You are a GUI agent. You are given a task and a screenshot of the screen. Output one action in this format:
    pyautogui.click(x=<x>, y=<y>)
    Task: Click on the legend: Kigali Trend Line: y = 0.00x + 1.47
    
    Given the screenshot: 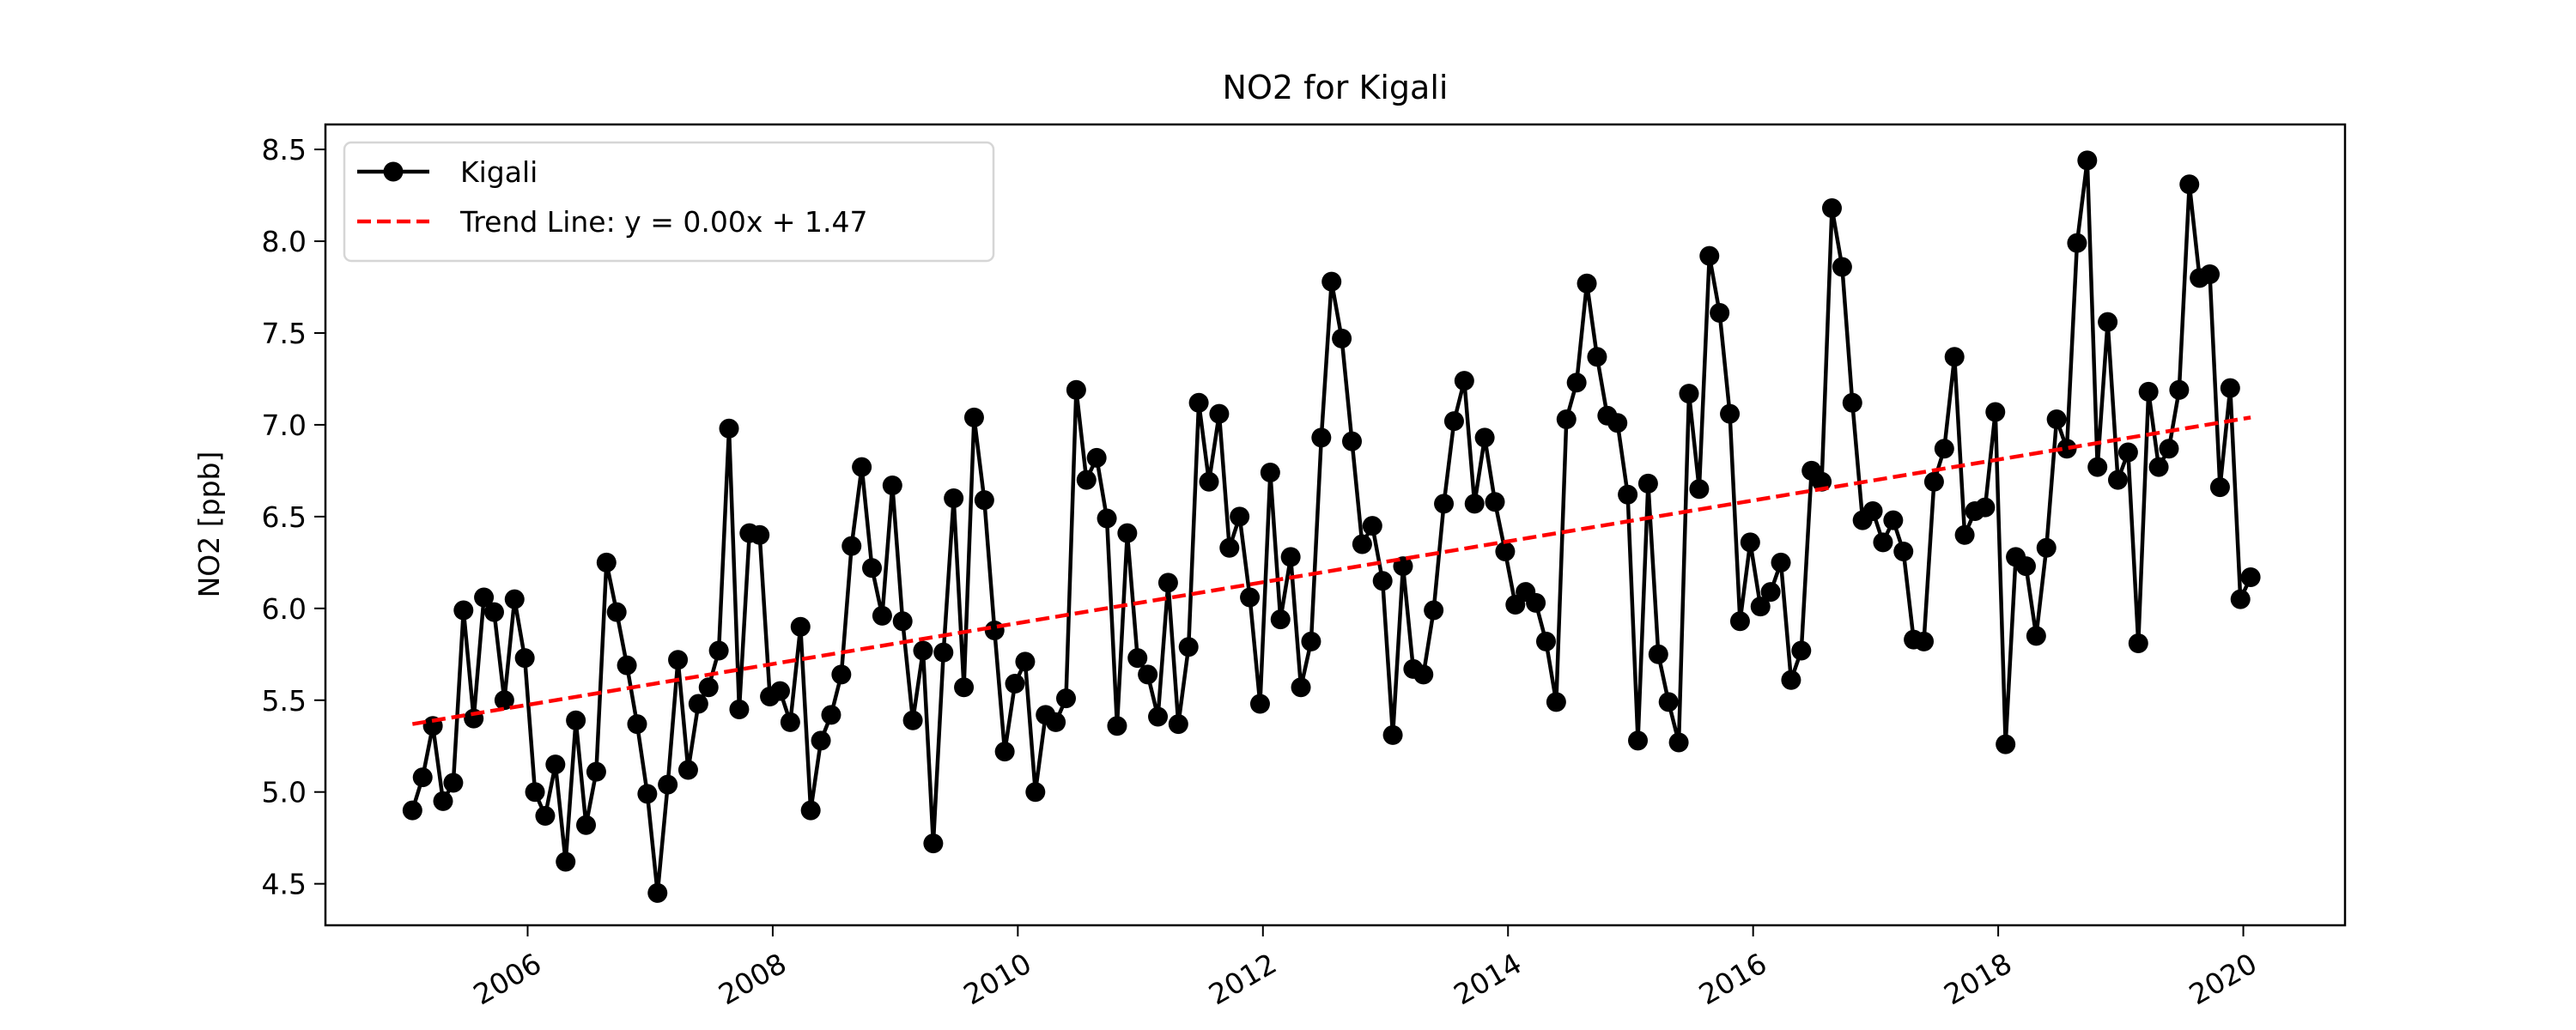 What is the action you would take?
    pyautogui.click(x=669, y=202)
    